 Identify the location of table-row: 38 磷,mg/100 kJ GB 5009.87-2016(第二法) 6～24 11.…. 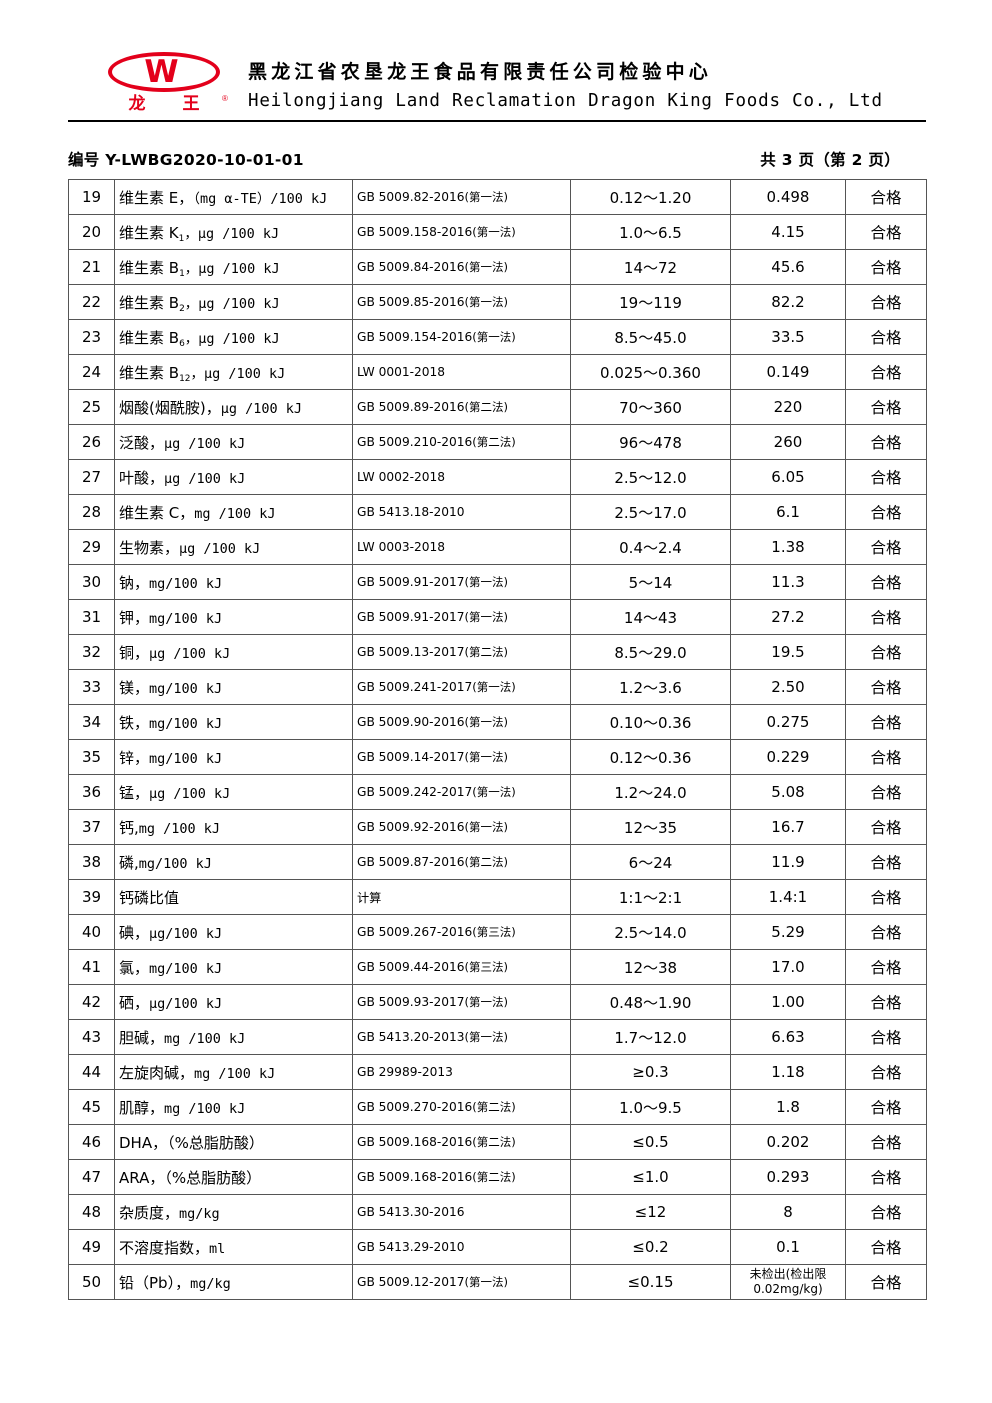
(497, 862).